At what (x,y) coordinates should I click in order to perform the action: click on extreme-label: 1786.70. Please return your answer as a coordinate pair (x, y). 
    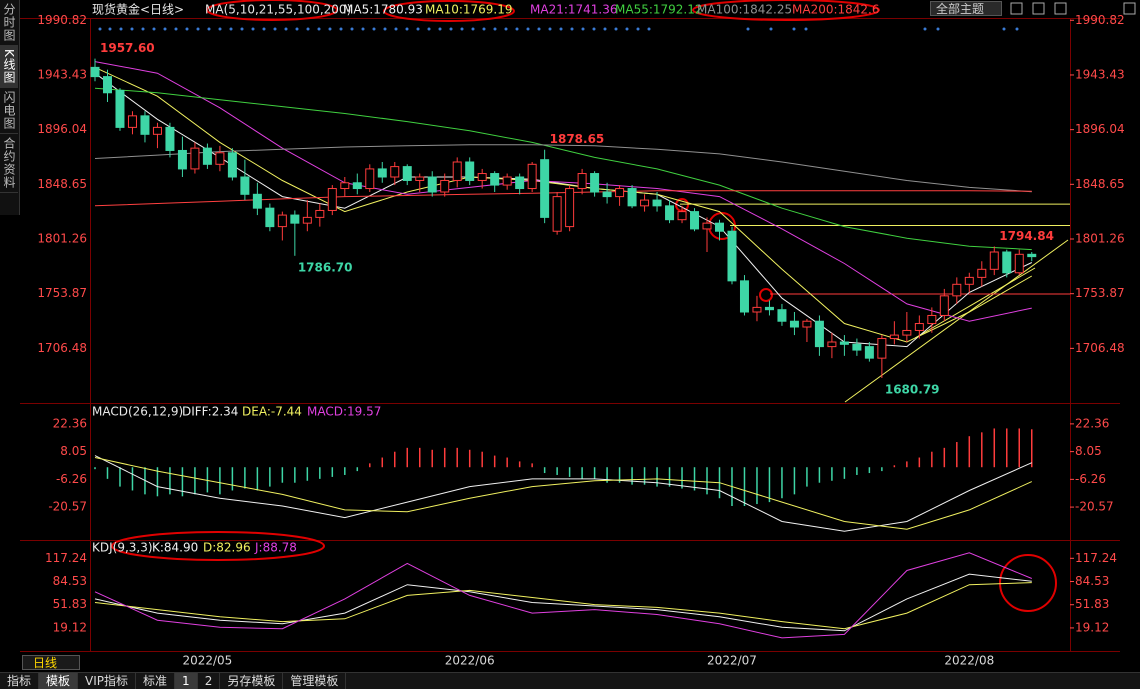
    Looking at the image, I should click on (325, 267).